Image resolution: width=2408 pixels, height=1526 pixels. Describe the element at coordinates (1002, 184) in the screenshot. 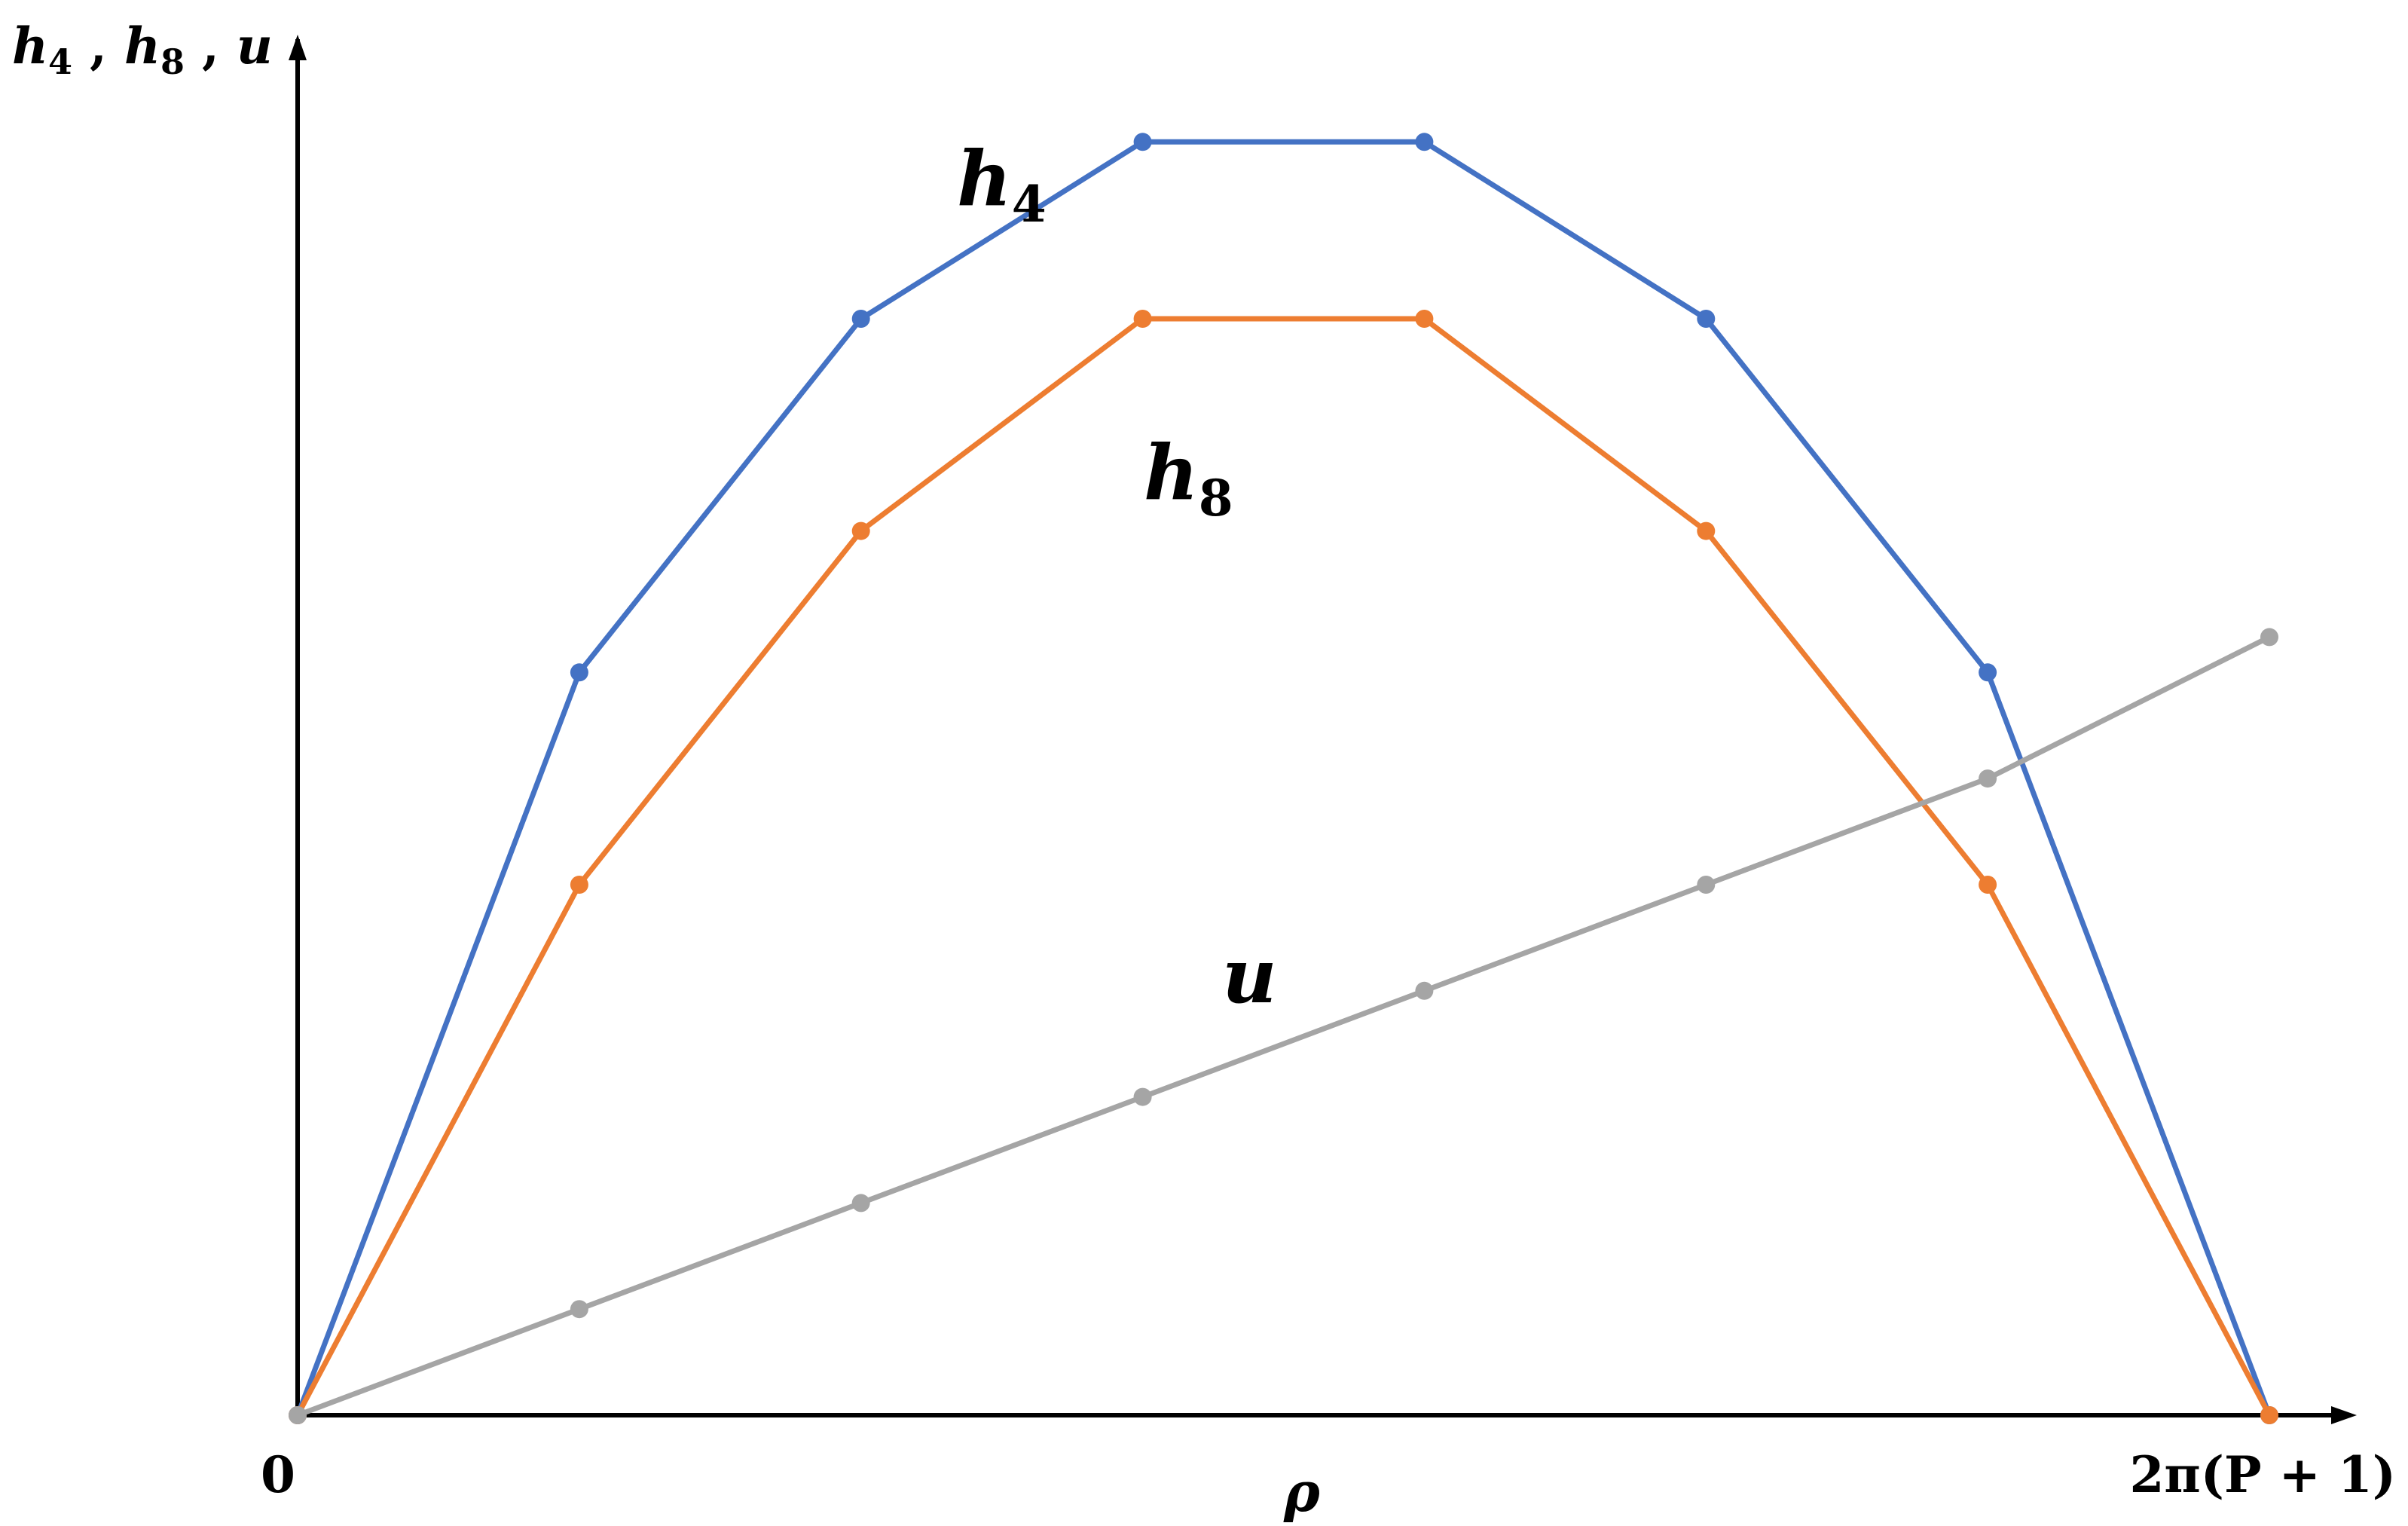

I see `series-label-h4: h4` at that location.